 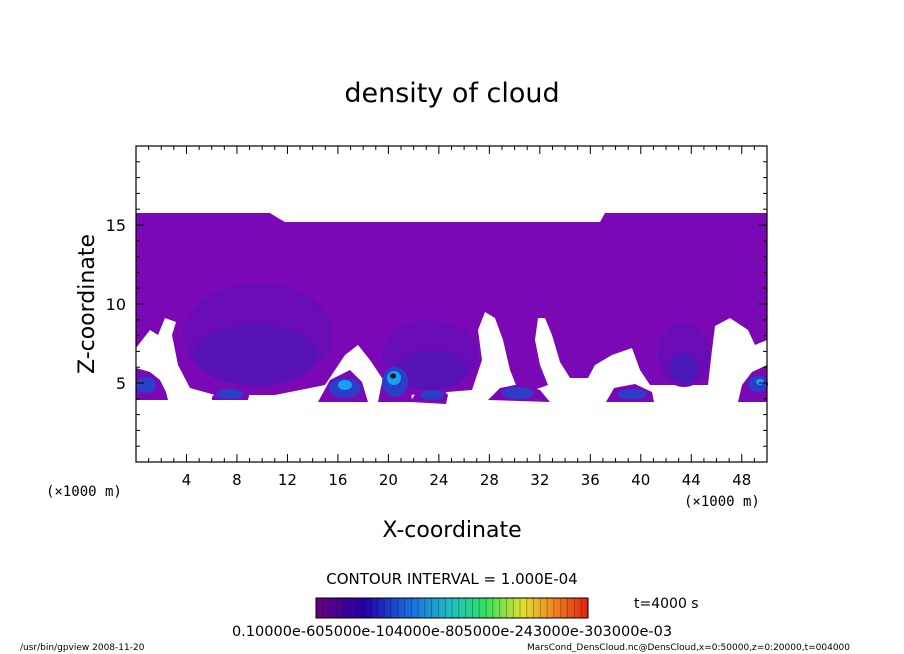 I want to click on colorbar-ticks, so click(x=452, y=608).